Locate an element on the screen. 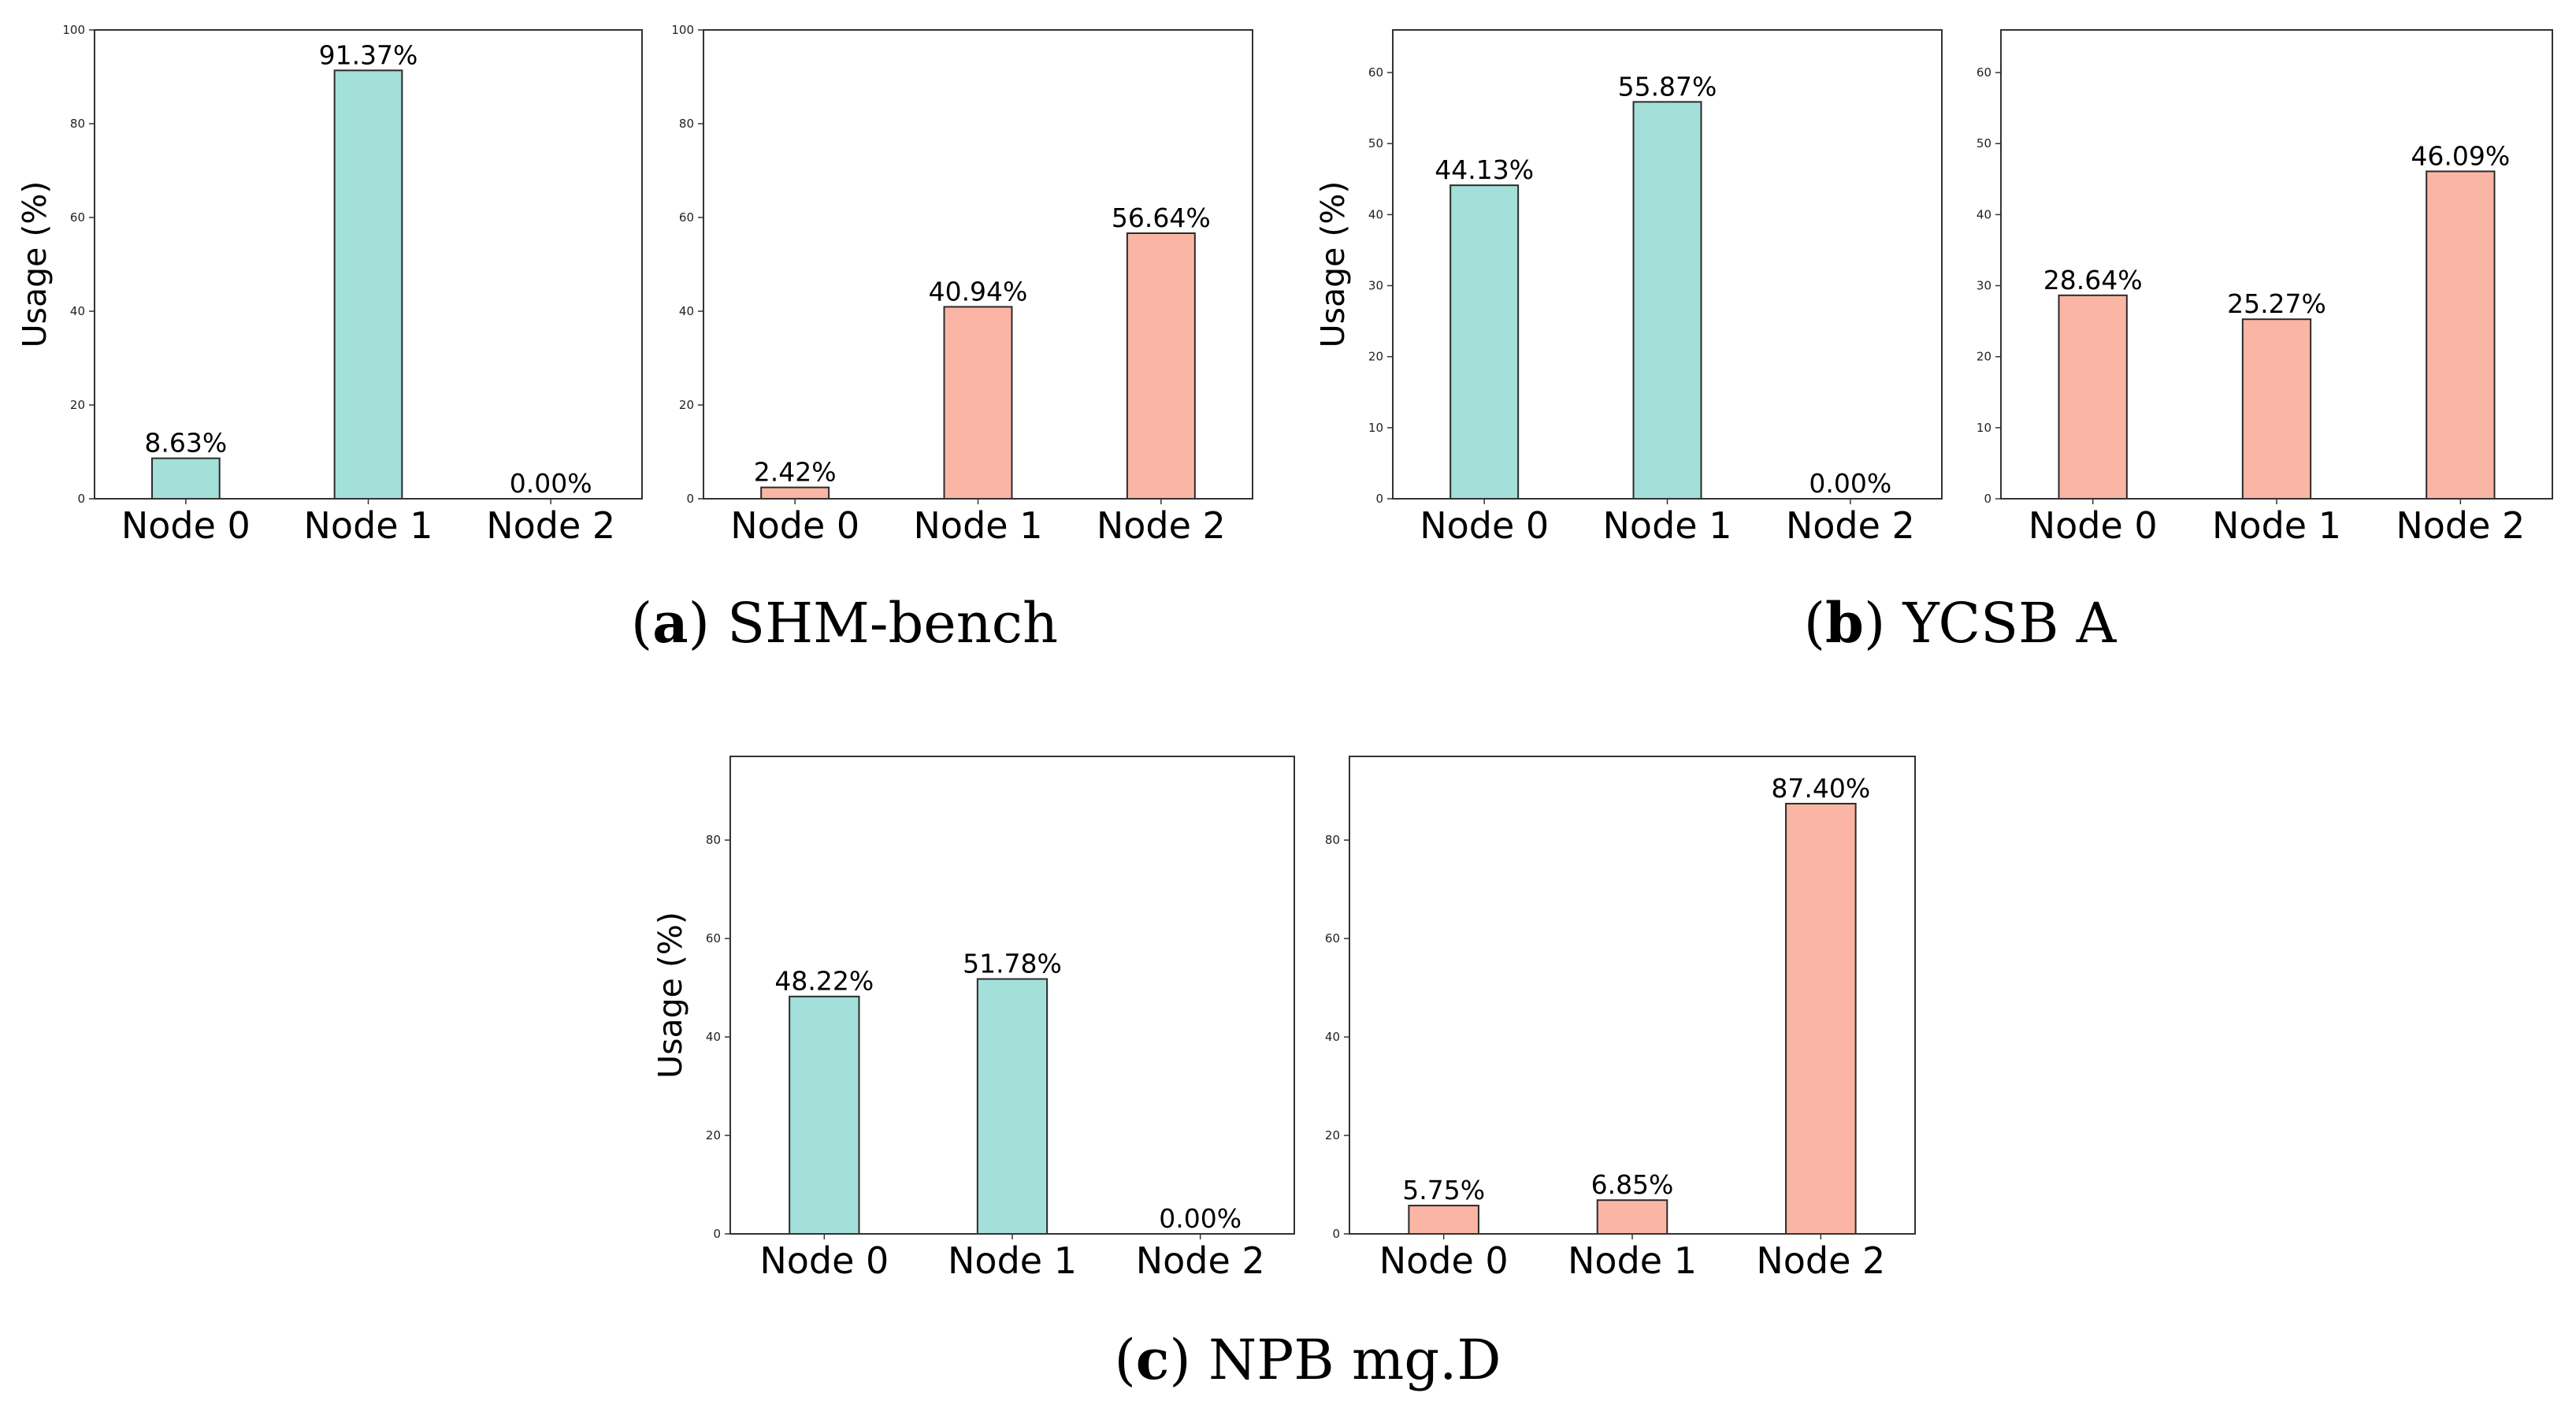  bar-value-label: 25.27% is located at coordinates (2276, 304).